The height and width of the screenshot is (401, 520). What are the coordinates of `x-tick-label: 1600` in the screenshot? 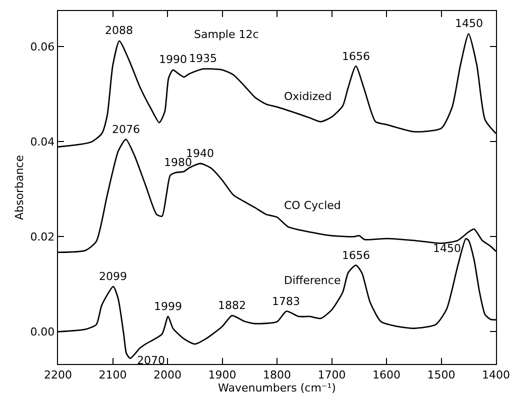 It's located at (386, 375).